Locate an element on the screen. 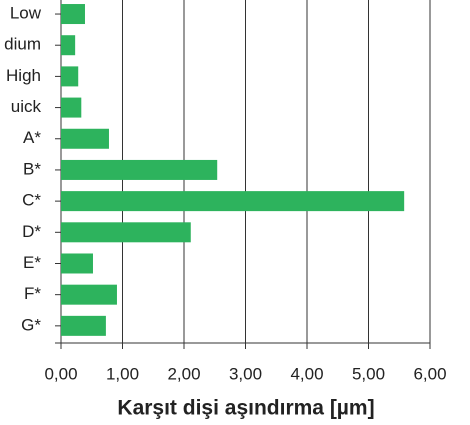  y-tick-label: High is located at coordinates (23, 75).